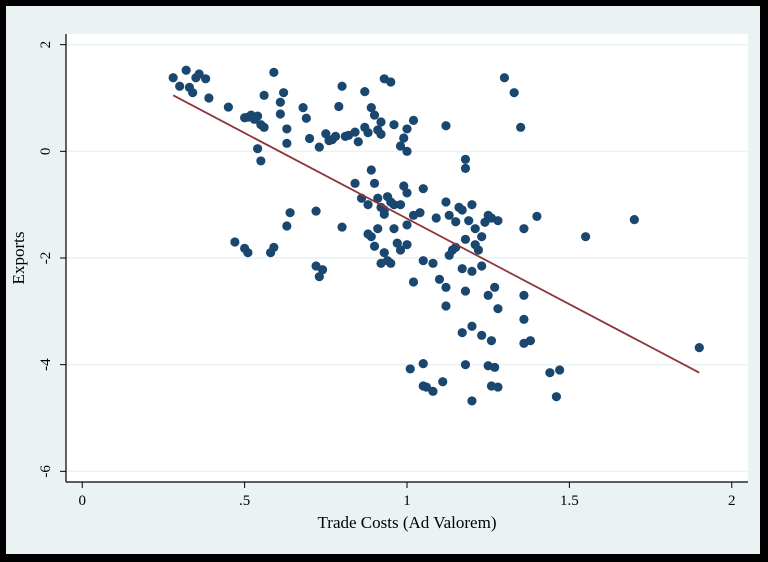 The height and width of the screenshot is (562, 768). Describe the element at coordinates (46, 364) in the screenshot. I see `y-tick-label: -4` at that location.